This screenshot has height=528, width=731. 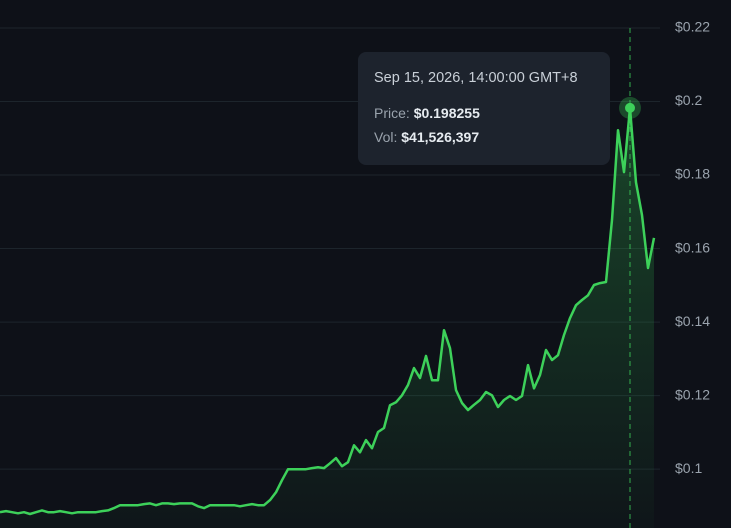 I want to click on tooltip-vol-label: Vol: $41,526,397, so click(x=426, y=137).